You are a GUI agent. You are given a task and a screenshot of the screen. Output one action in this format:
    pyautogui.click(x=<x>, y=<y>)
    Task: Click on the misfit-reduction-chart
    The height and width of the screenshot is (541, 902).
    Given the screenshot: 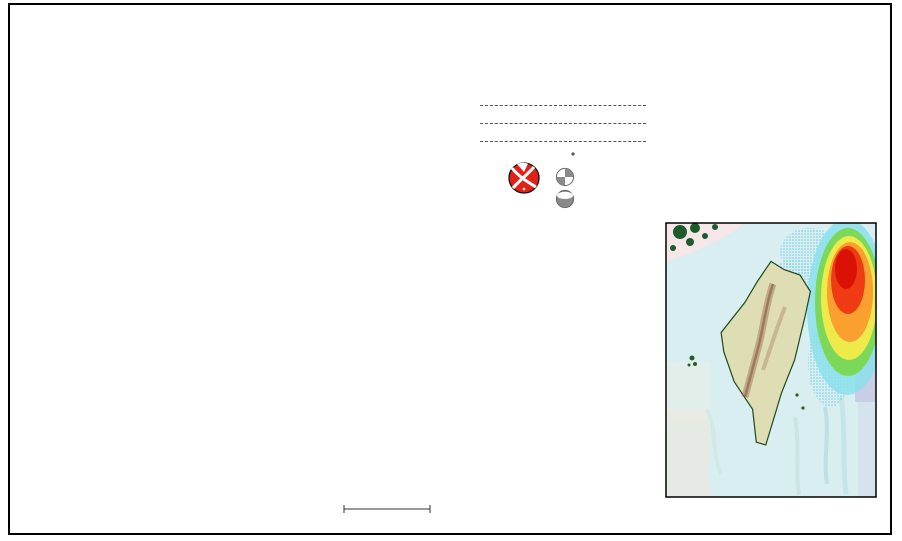 What is the action you would take?
    pyautogui.click(x=768, y=134)
    